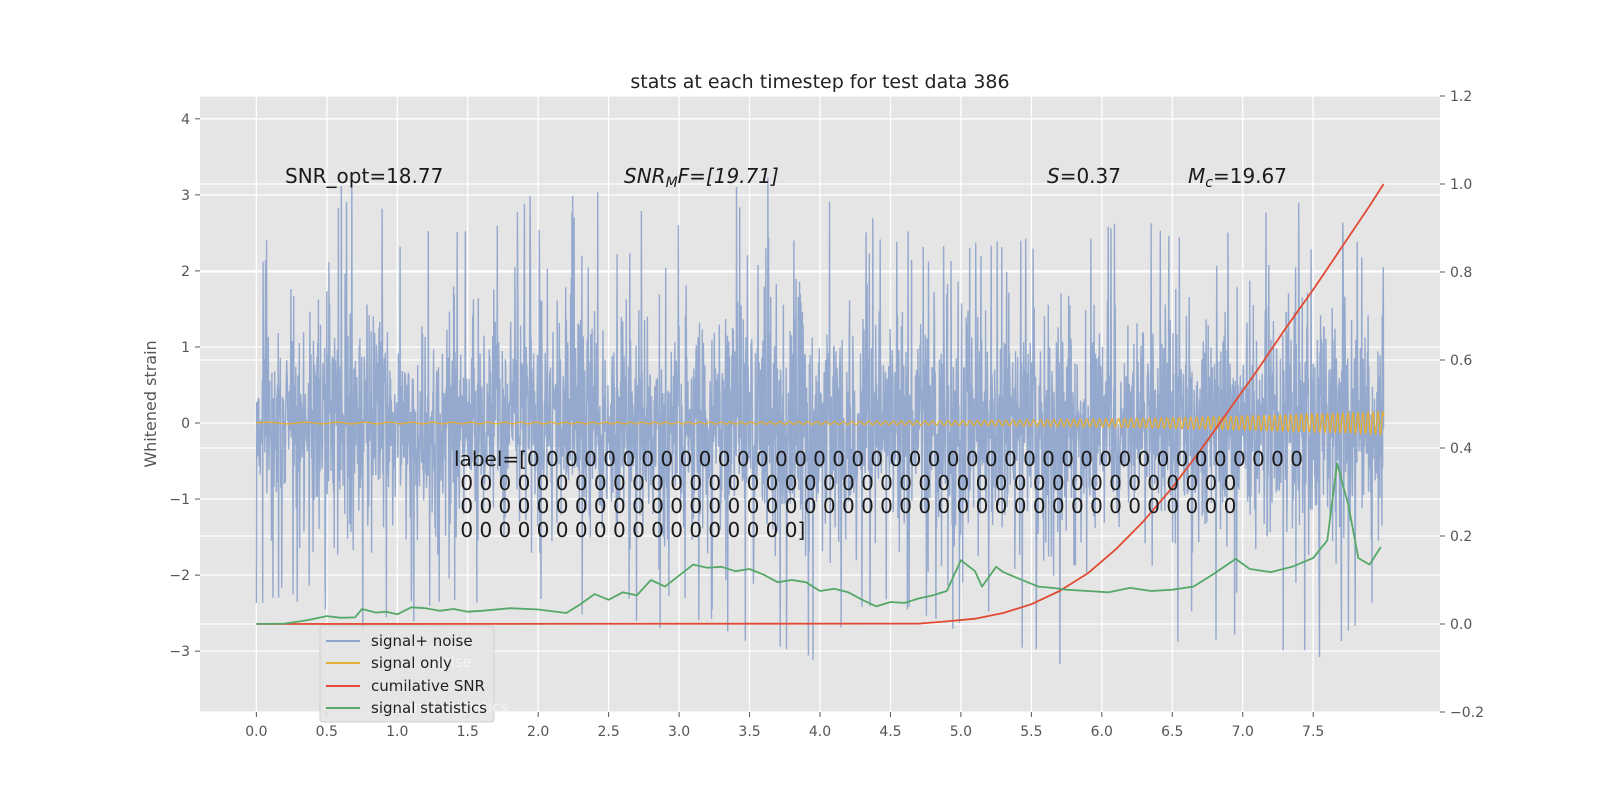 The image size is (1600, 800). Describe the element at coordinates (150, 403) in the screenshot. I see `y-axis-label: Whitened strain` at that location.